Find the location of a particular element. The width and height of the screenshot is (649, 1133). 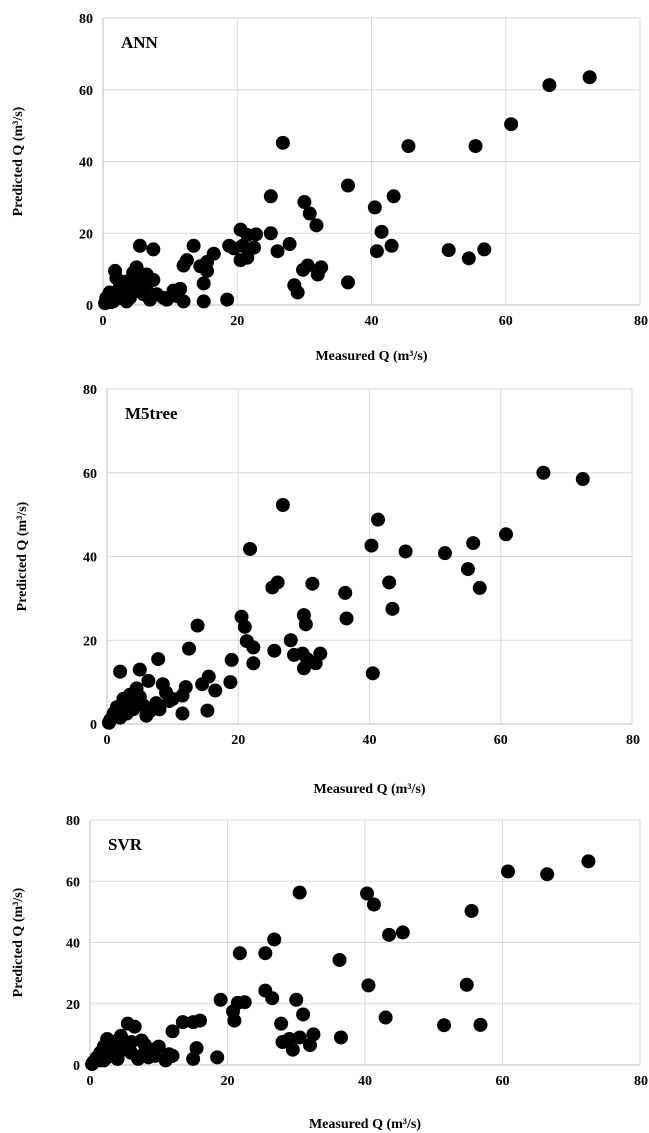

y-tick-label: 40 is located at coordinates (86, 163).